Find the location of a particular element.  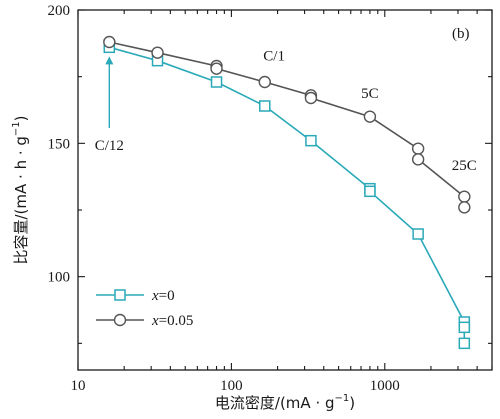

legend-value: =0 is located at coordinates (167, 296).